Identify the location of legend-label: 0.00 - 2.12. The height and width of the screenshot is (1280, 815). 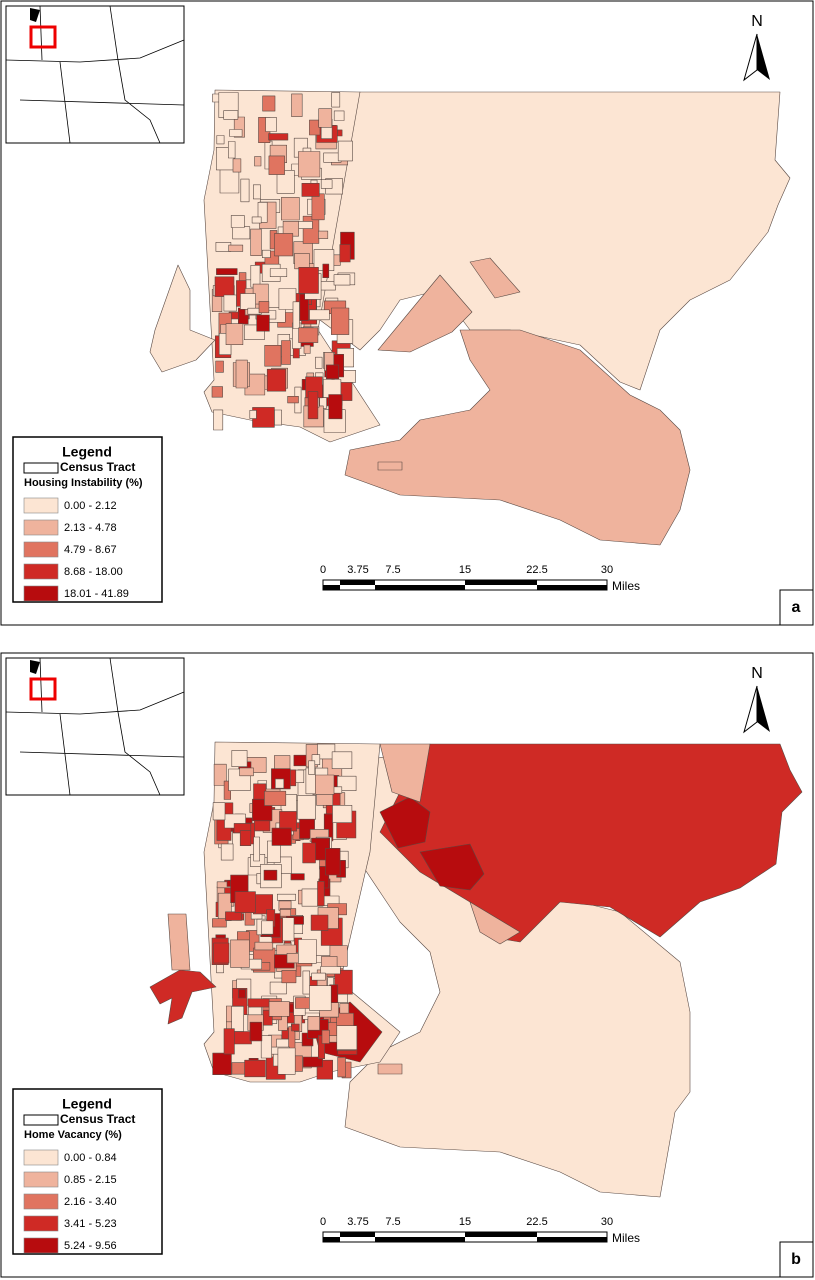
(90, 506).